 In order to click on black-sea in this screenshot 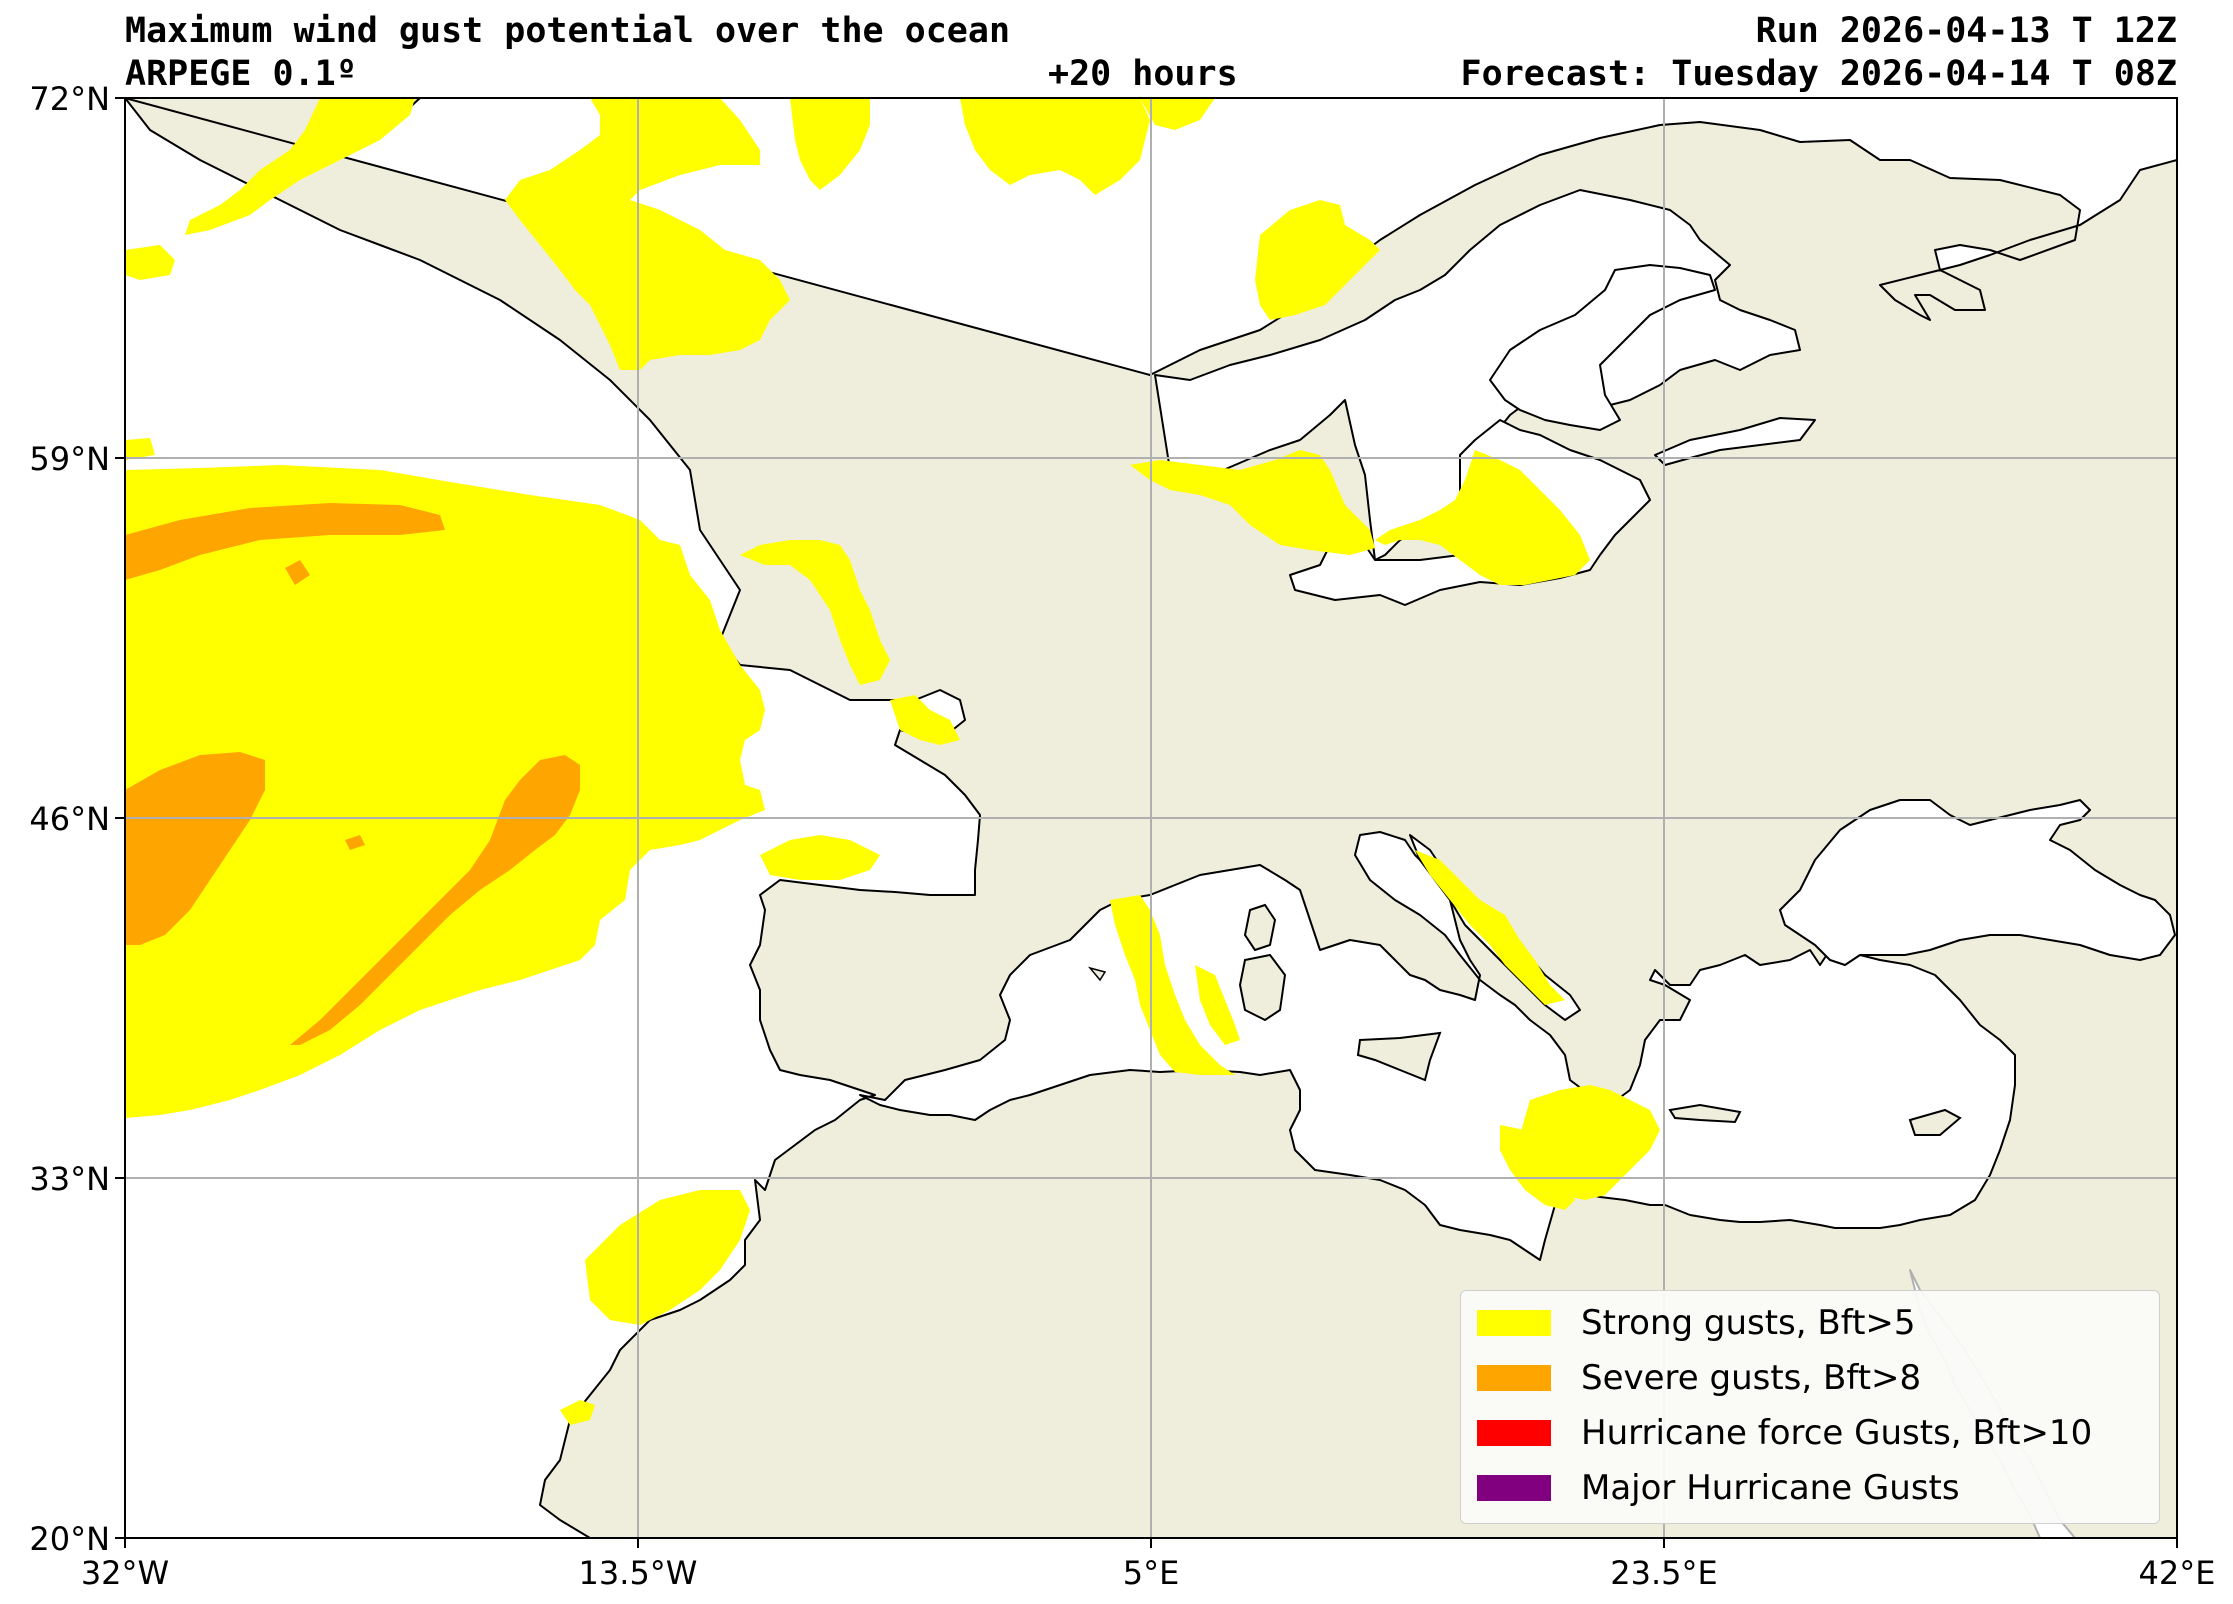, I will do `click(1977, 882)`.